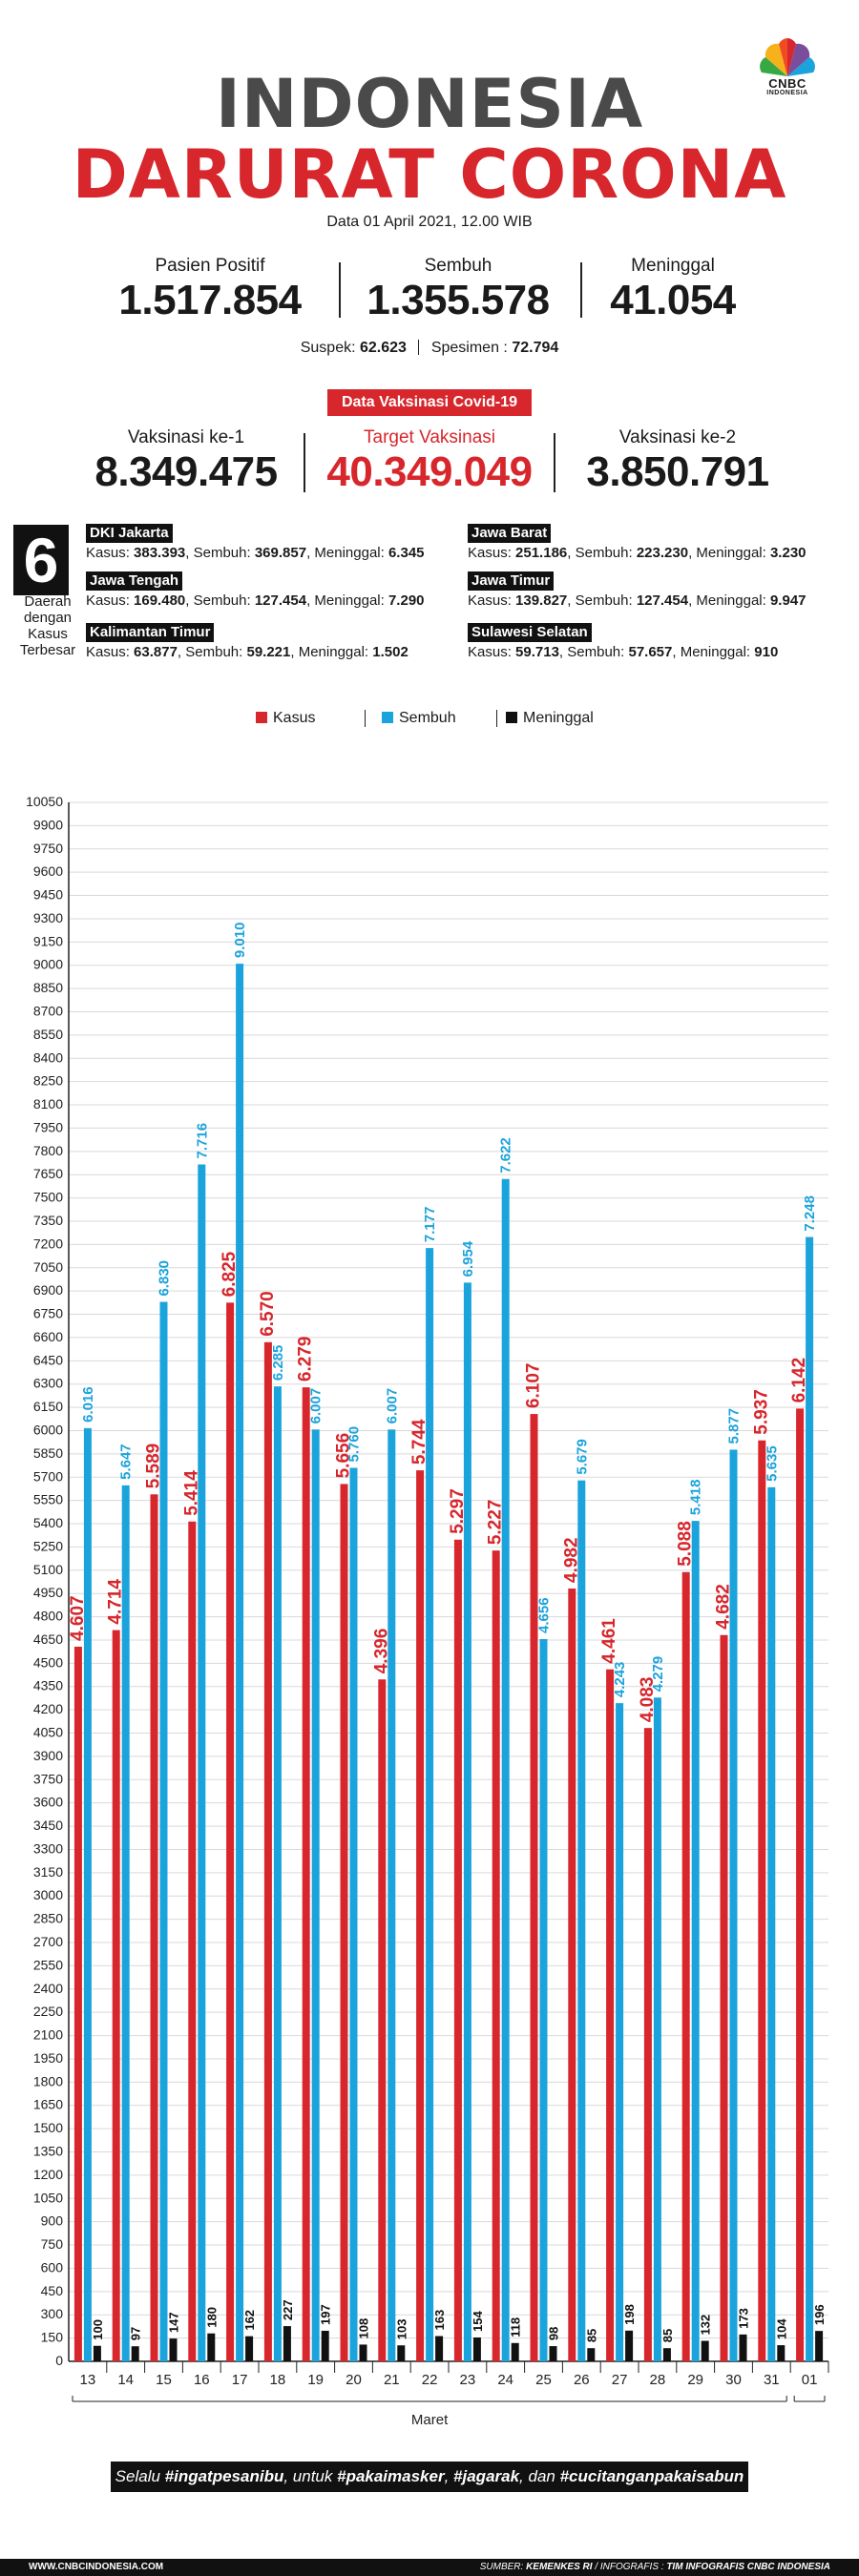 The width and height of the screenshot is (859, 2576). I want to click on x-tick-label: 20, so click(354, 2380).